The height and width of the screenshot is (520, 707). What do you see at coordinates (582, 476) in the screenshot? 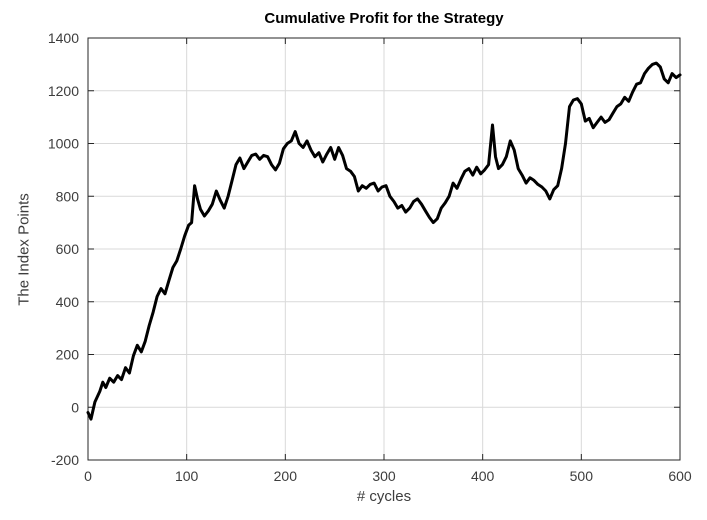
I see `x-tick-label: 500` at bounding box center [582, 476].